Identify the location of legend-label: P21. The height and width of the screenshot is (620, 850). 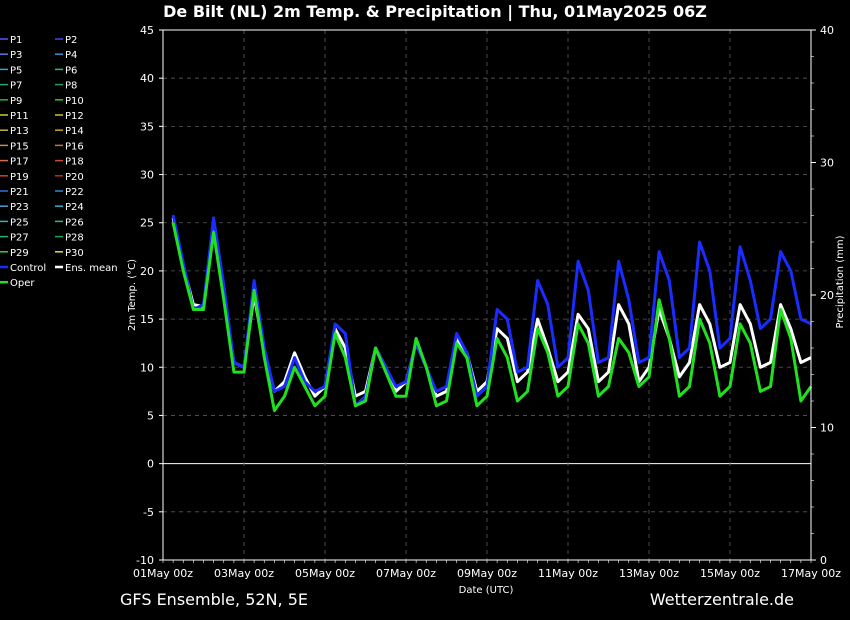
(19, 192).